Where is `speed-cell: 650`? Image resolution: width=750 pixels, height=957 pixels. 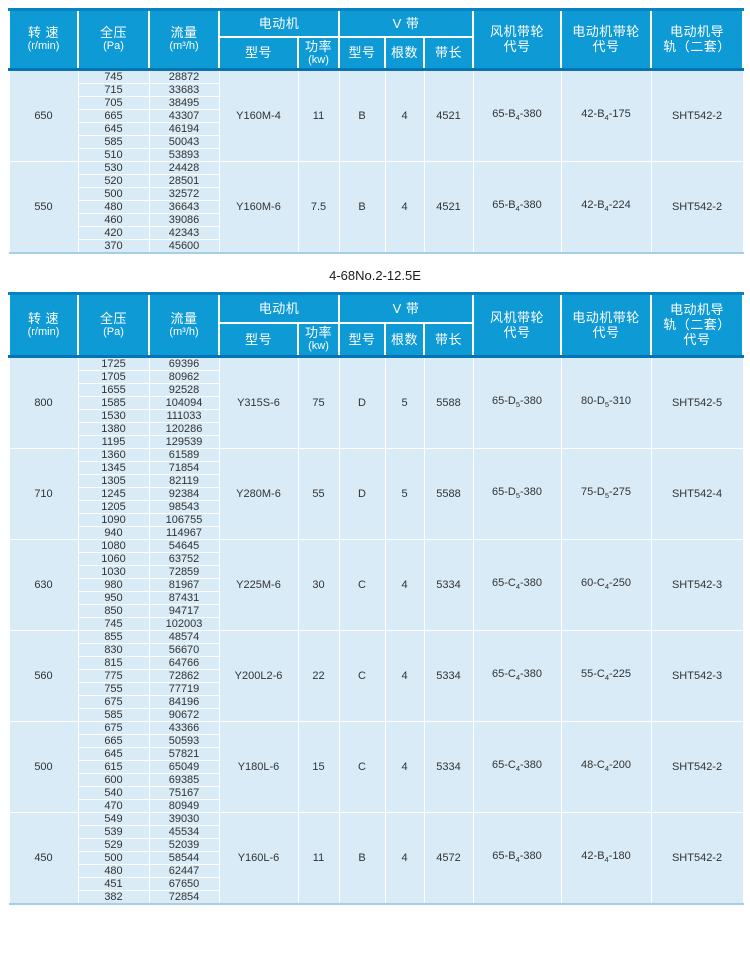 speed-cell: 650 is located at coordinates (43, 115).